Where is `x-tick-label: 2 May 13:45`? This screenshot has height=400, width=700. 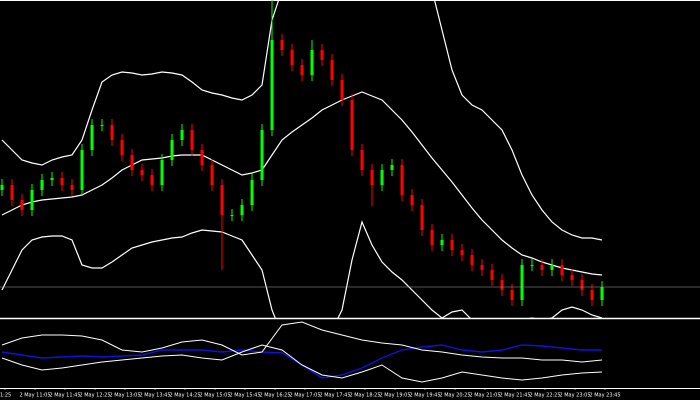
x-tick-label: 2 May 13:45 is located at coordinates (154, 396).